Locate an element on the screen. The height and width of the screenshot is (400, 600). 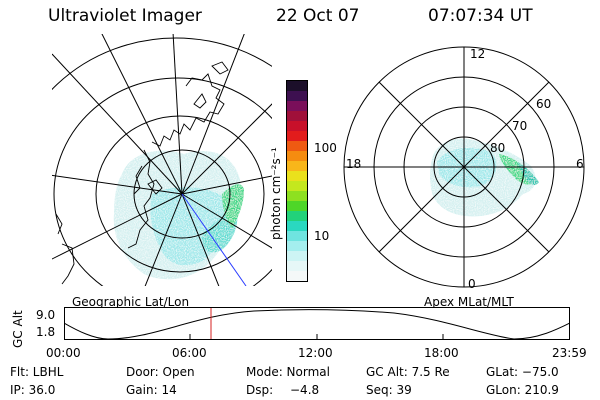
instrument-title: Ultraviolet Imager is located at coordinates (125, 16).